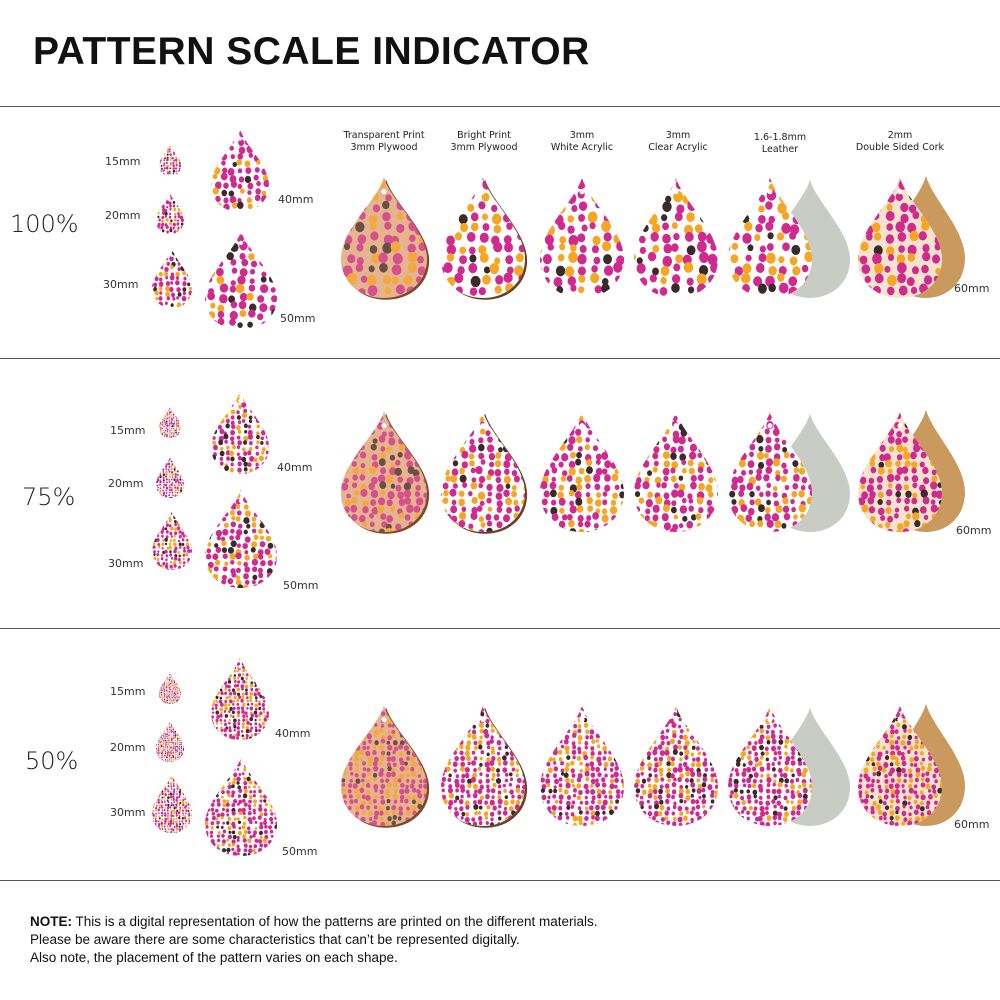  I want to click on material-label: Transparent Print 3mm Plywood, so click(384, 141).